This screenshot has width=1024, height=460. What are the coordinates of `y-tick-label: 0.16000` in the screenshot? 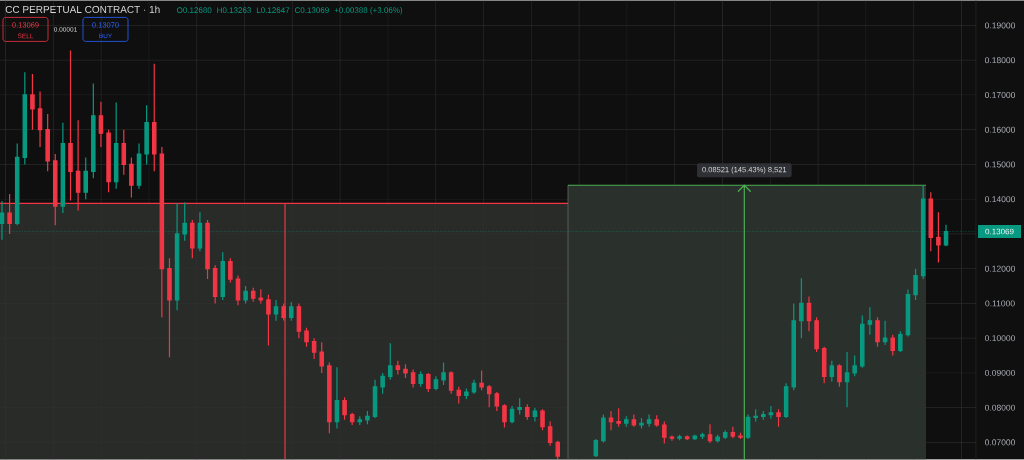 It's located at (1000, 129).